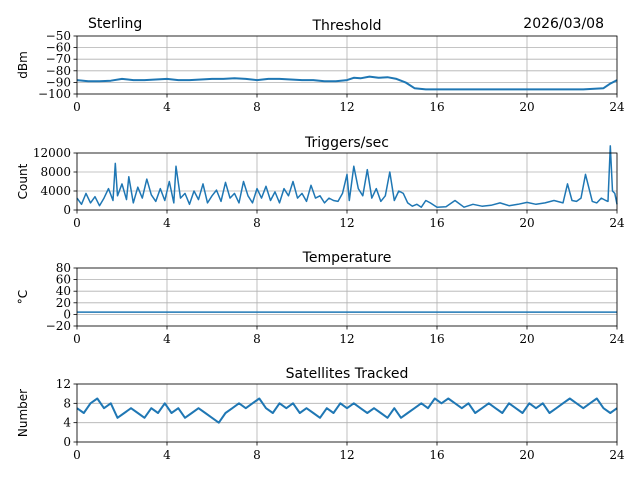  What do you see at coordinates (436, 223) in the screenshot?
I see `triggers-sec-xtick-label: 16` at bounding box center [436, 223].